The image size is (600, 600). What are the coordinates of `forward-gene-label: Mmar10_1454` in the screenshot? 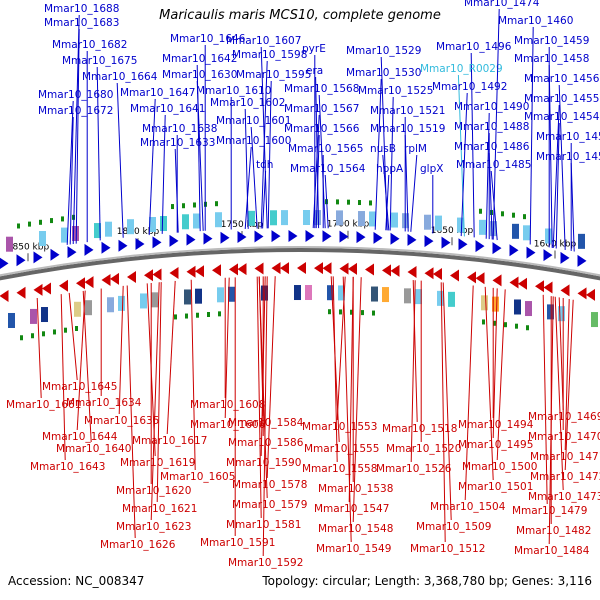 It's located at (562, 117).